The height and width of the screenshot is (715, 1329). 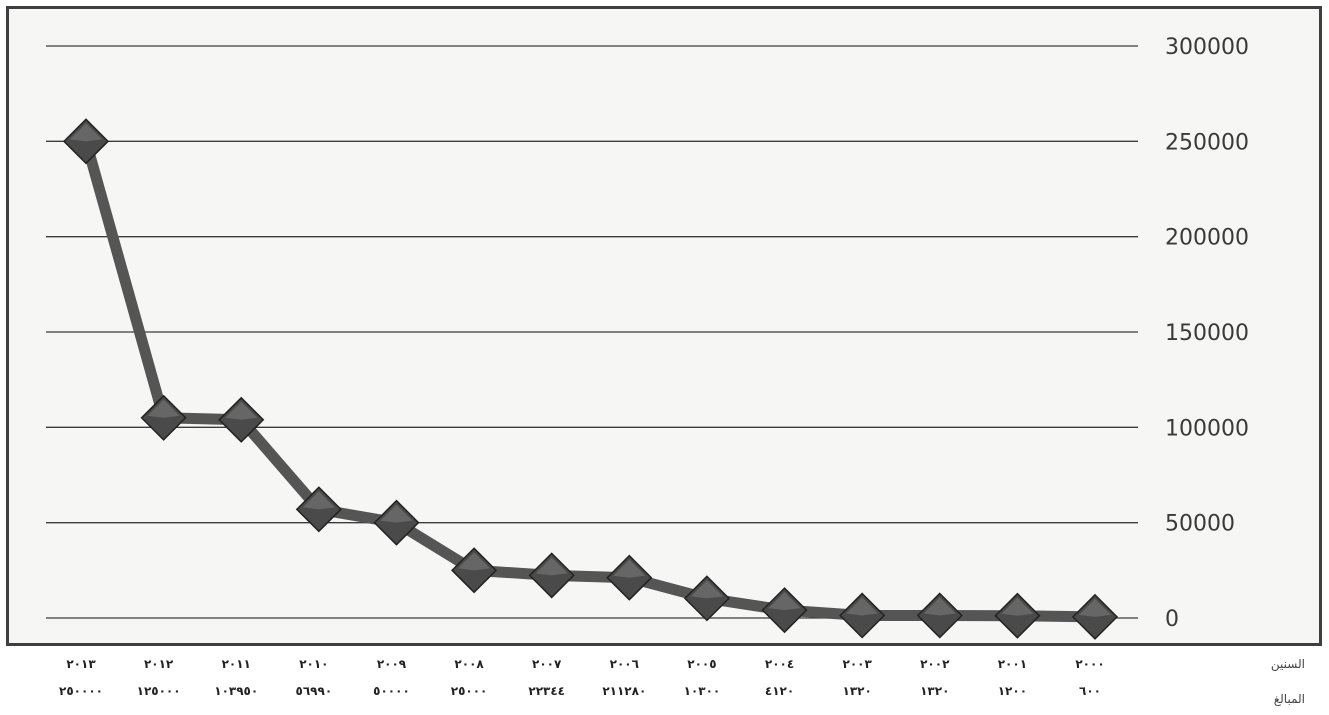 I want to click on x-category-label: ٢٠٠٩, so click(x=392, y=664).